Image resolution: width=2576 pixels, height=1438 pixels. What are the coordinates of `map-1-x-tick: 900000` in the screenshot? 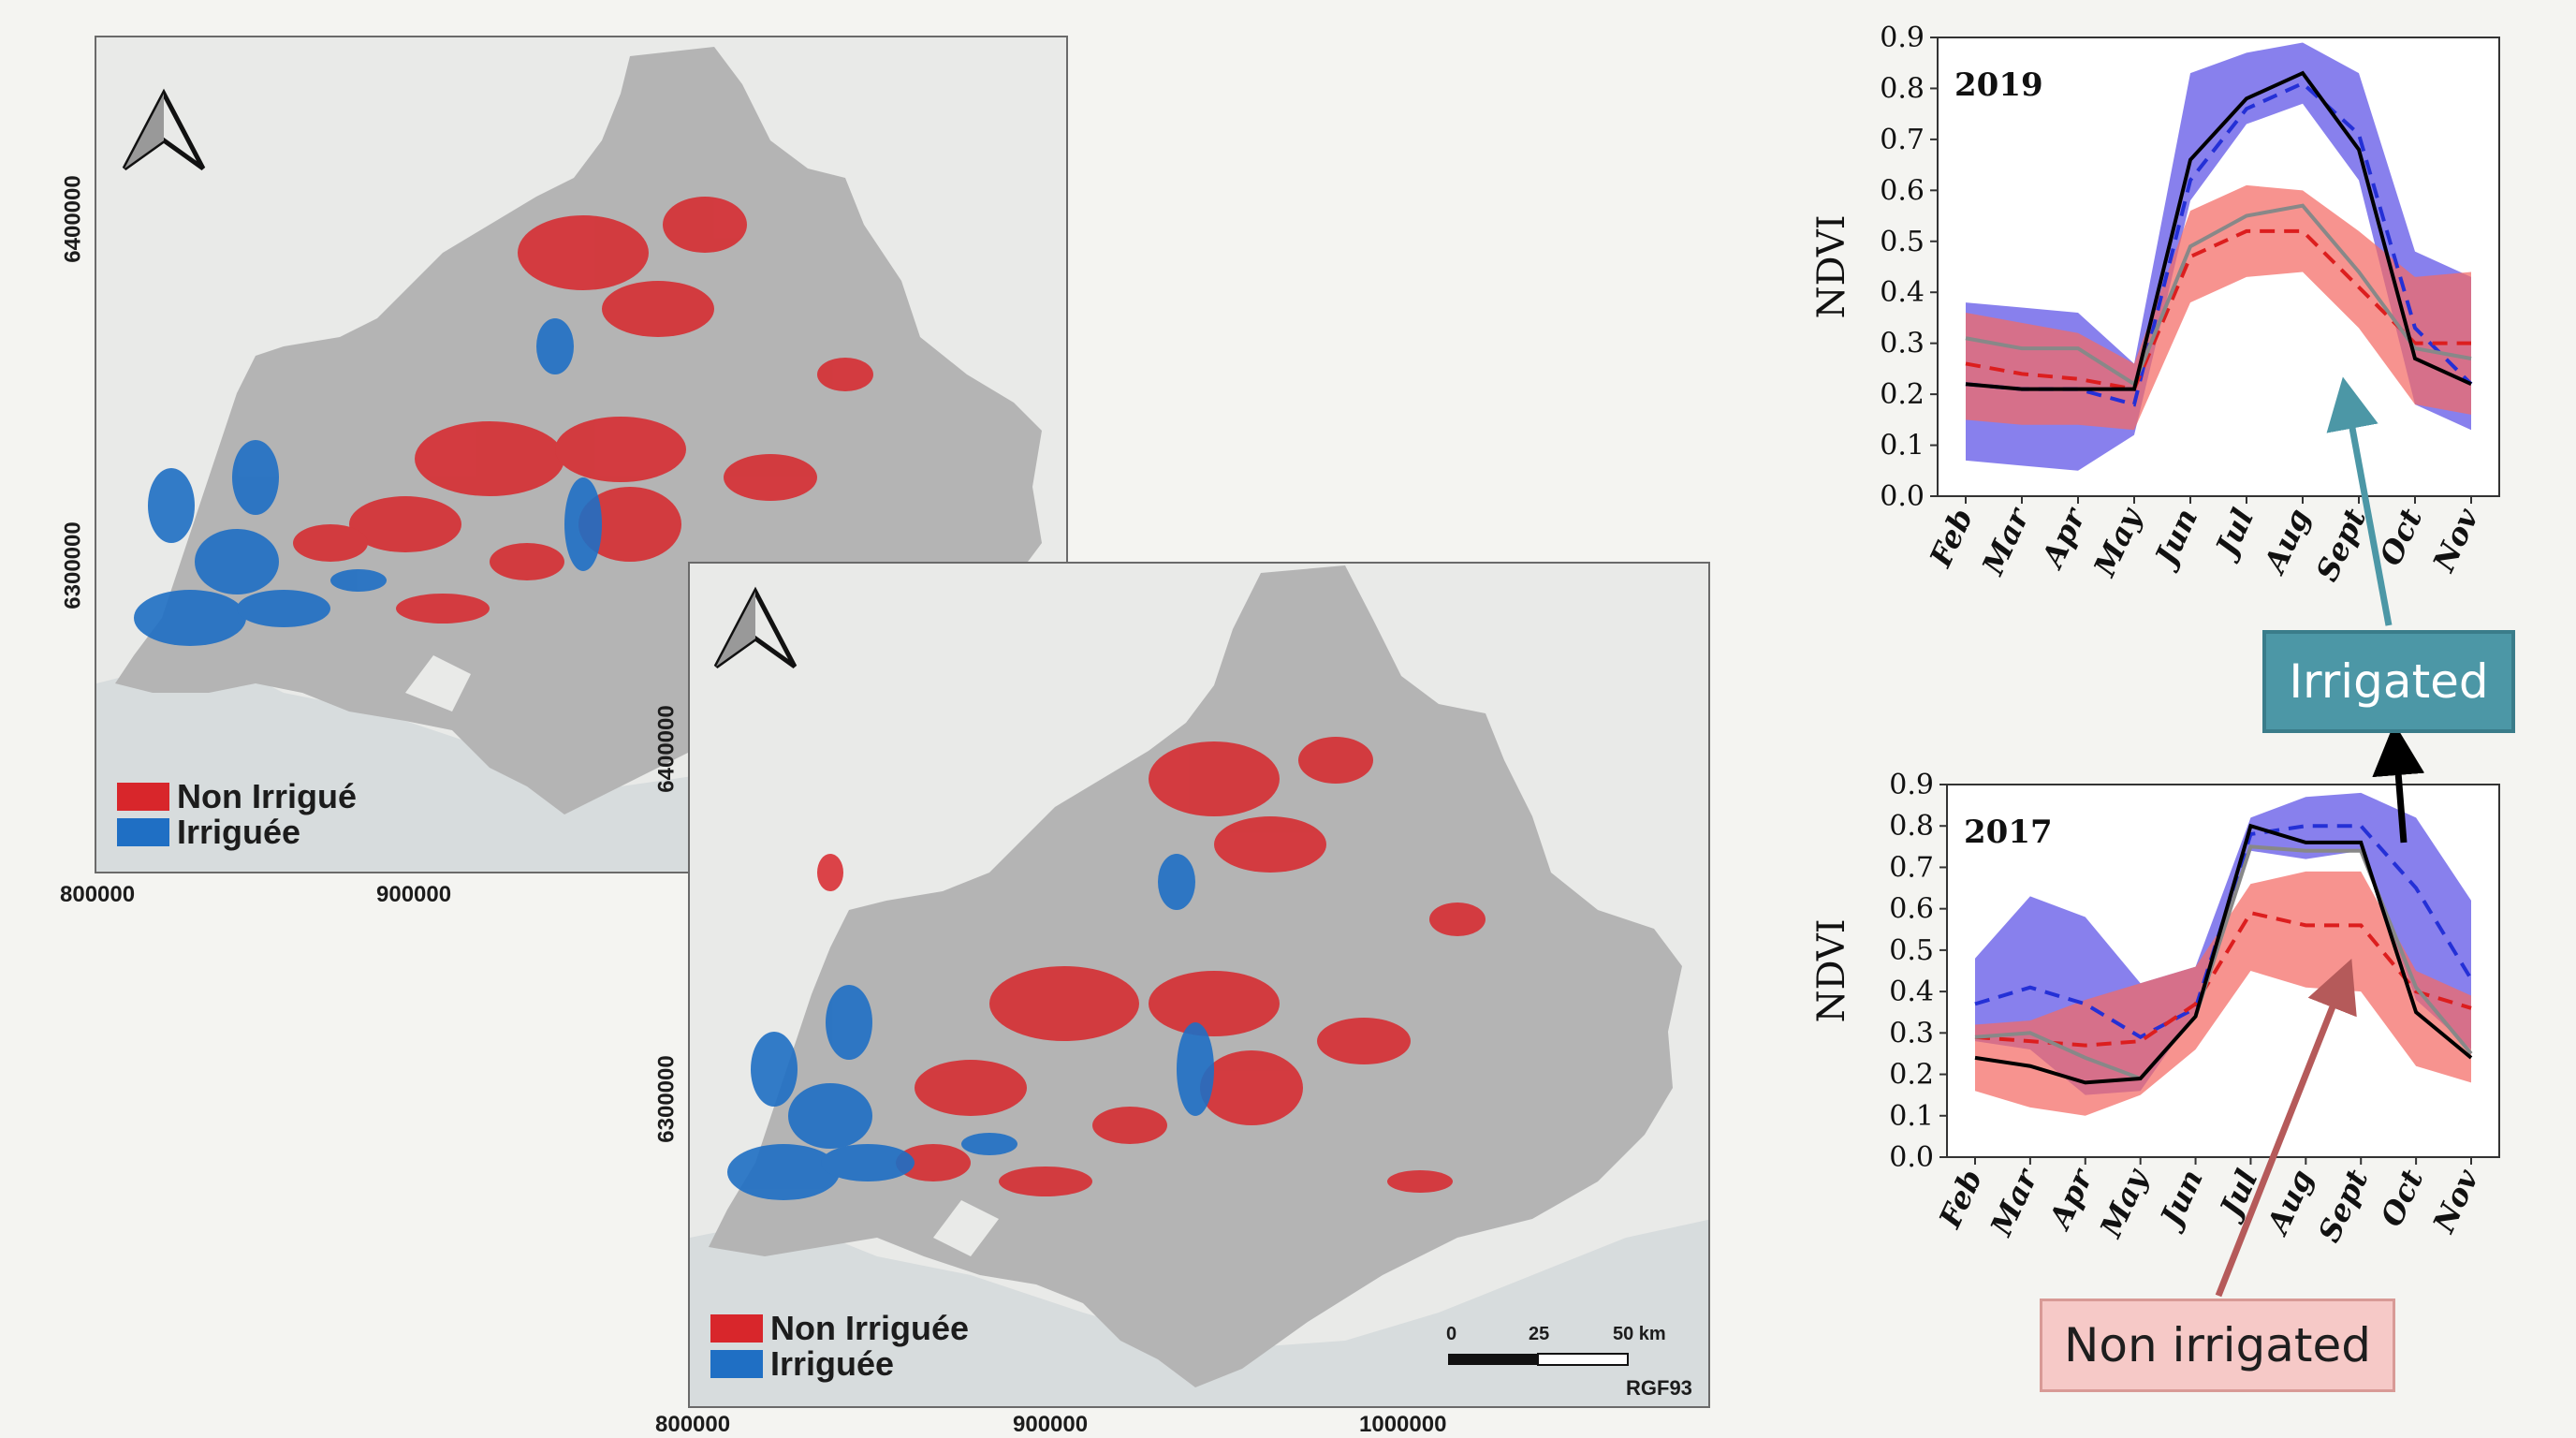 It's located at (414, 894).